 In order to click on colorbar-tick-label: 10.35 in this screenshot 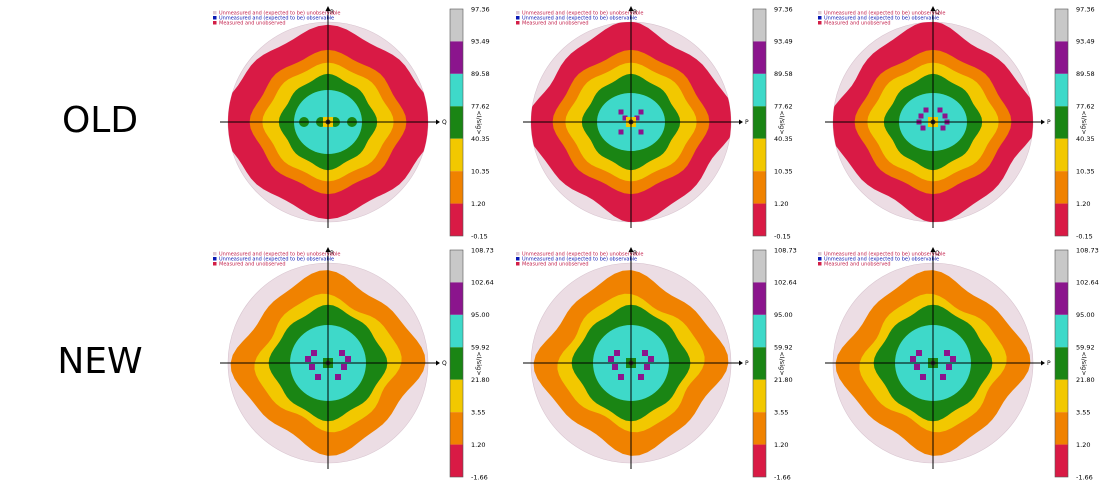, I will do `click(783, 171)`.